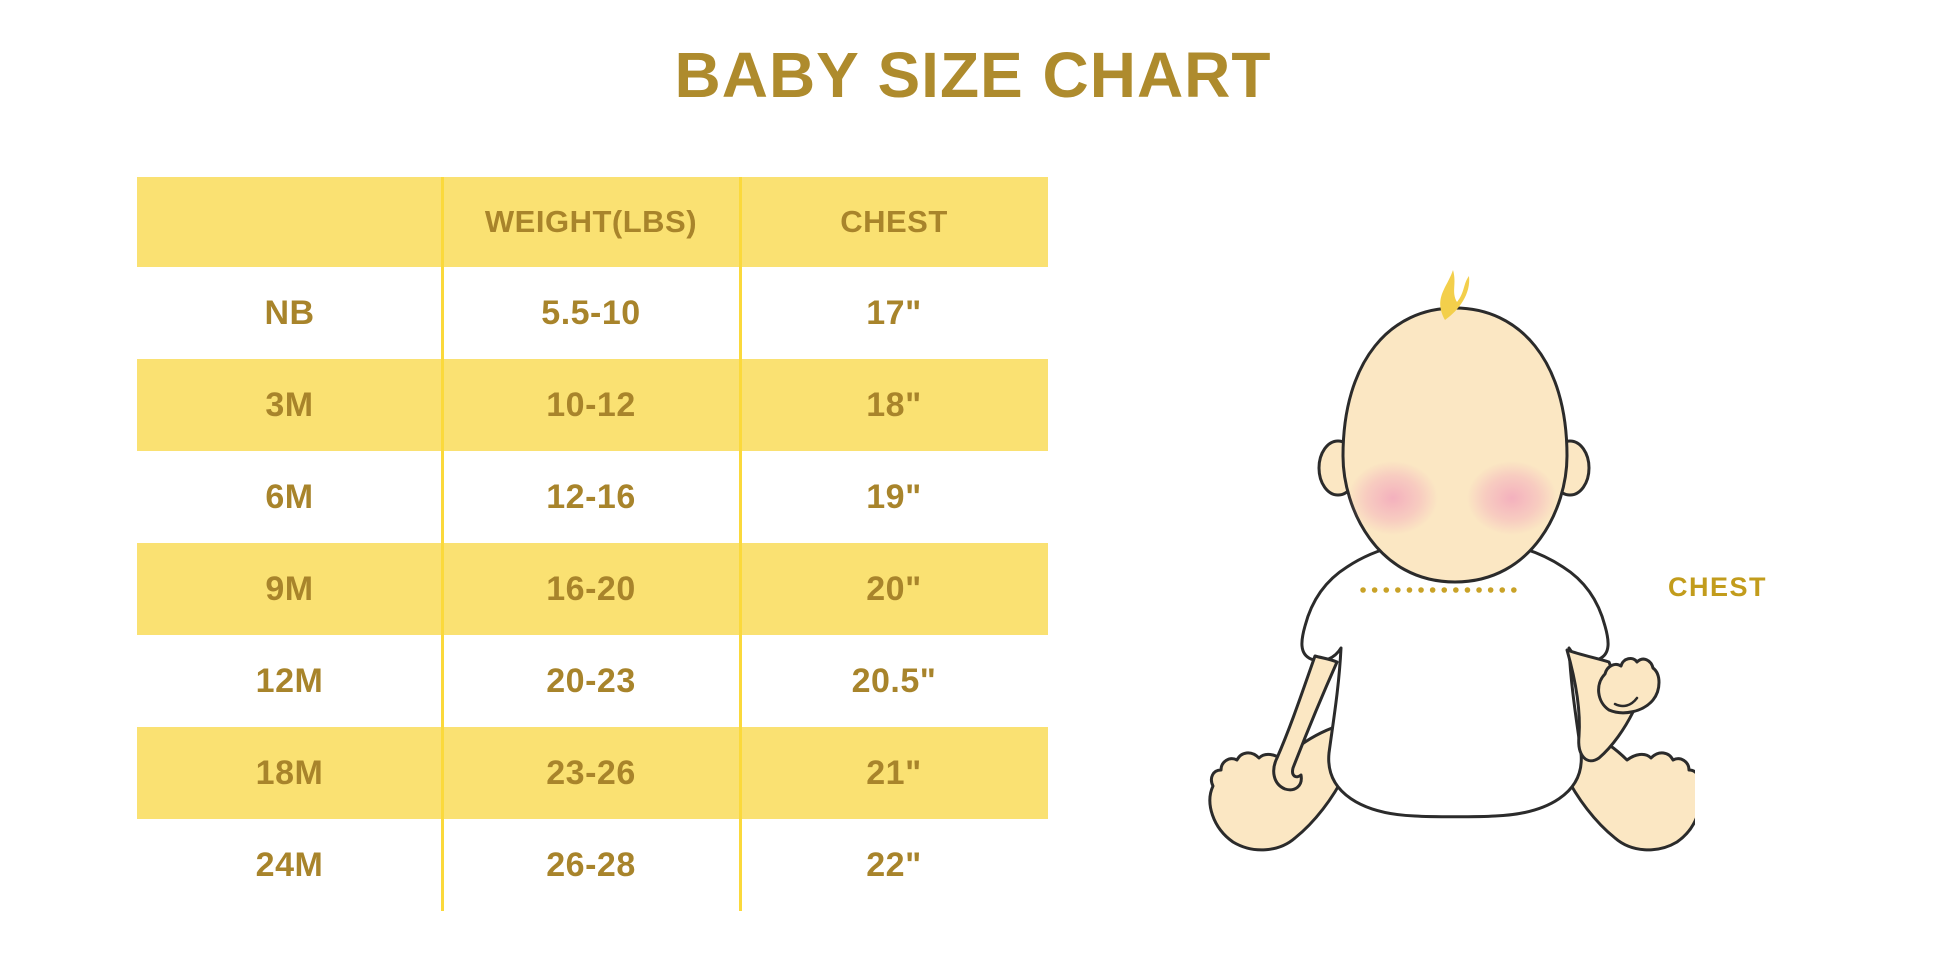 The image size is (1946, 973). Describe the element at coordinates (894, 221) in the screenshot. I see `header-chest-cell: CHEST` at that location.